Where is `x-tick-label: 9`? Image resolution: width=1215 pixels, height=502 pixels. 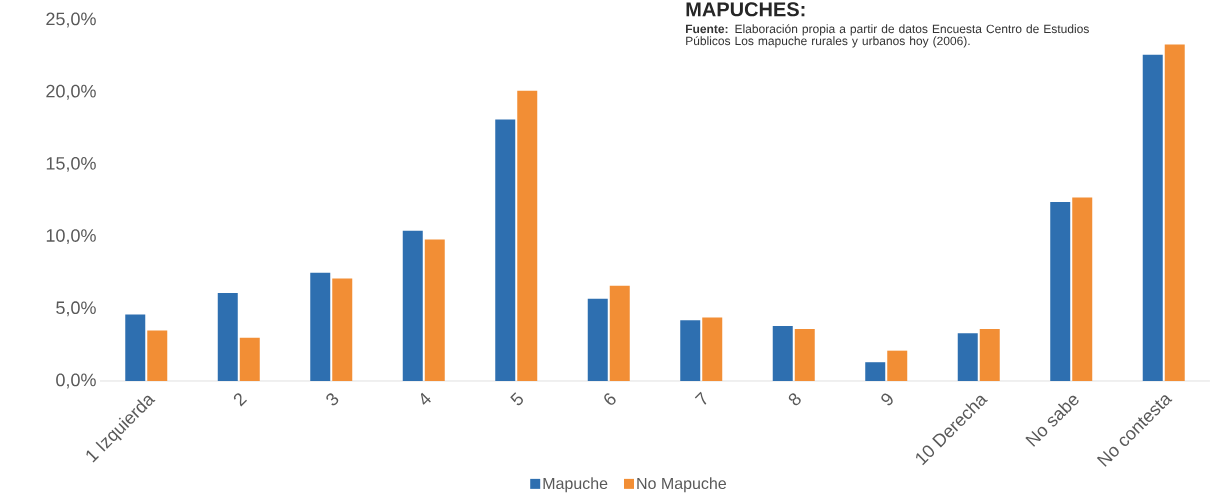
x-tick-label: 9 is located at coordinates (887, 399).